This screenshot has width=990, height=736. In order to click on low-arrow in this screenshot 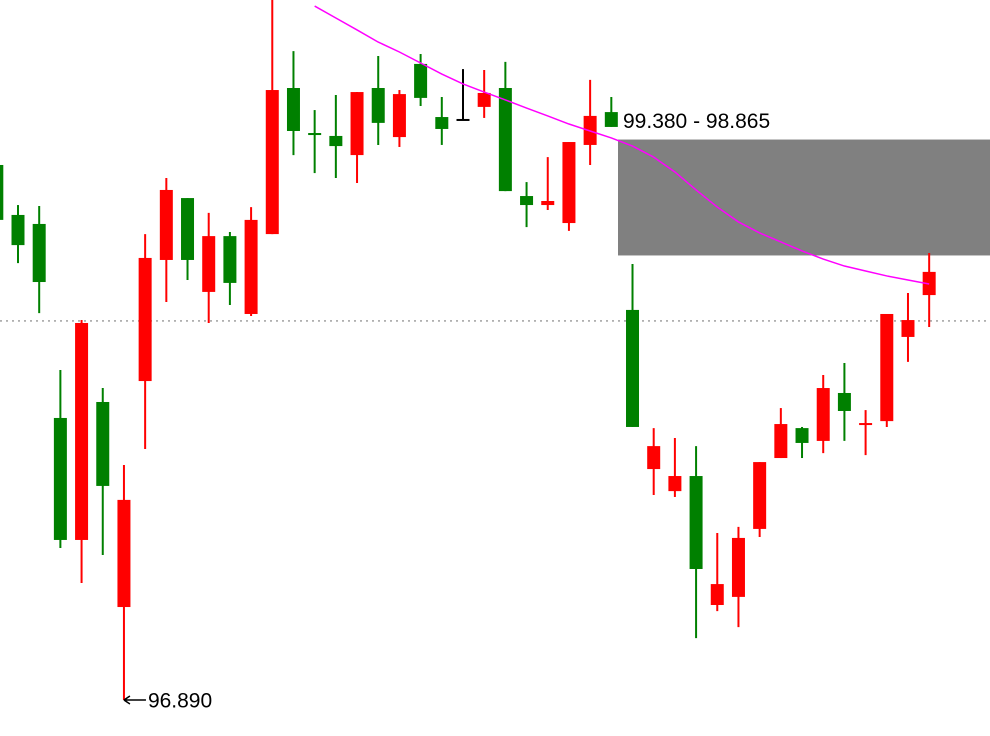, I will do `click(134, 700)`.